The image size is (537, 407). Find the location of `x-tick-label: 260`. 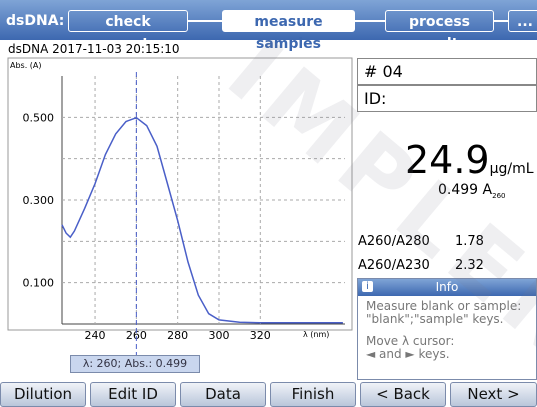

x-tick-label: 260 is located at coordinates (136, 335).